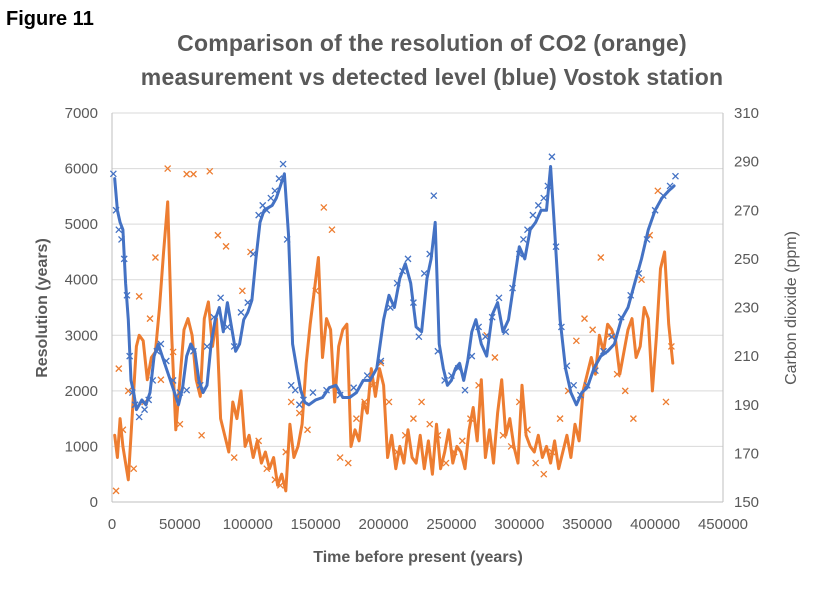  I want to click on x-tick-label: 450000, so click(723, 524).